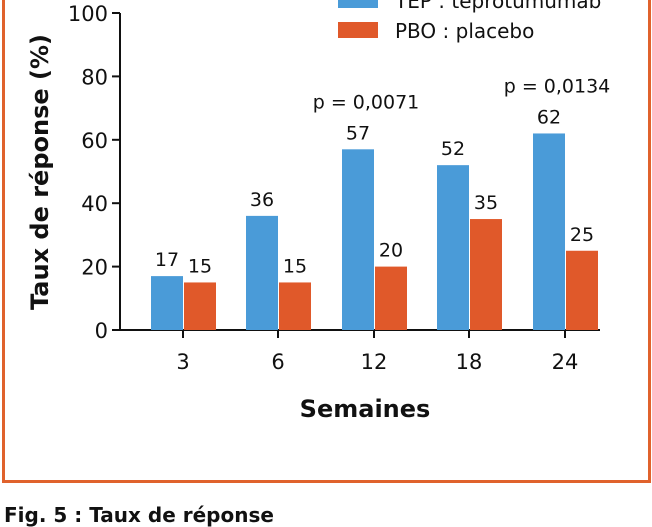 The width and height of the screenshot is (652, 527). Describe the element at coordinates (582, 235) in the screenshot. I see `data-label: 25` at that location.